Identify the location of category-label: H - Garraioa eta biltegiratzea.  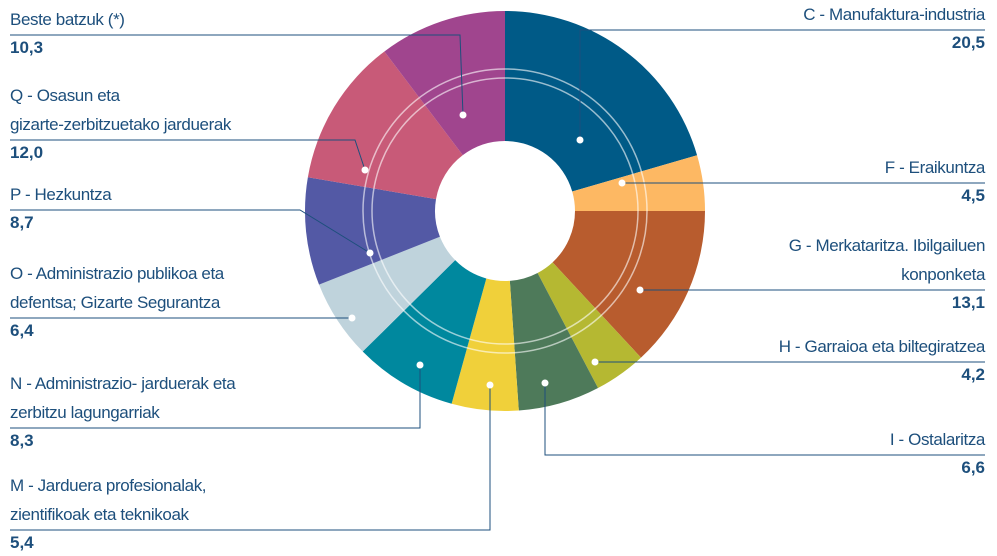
(882, 346).